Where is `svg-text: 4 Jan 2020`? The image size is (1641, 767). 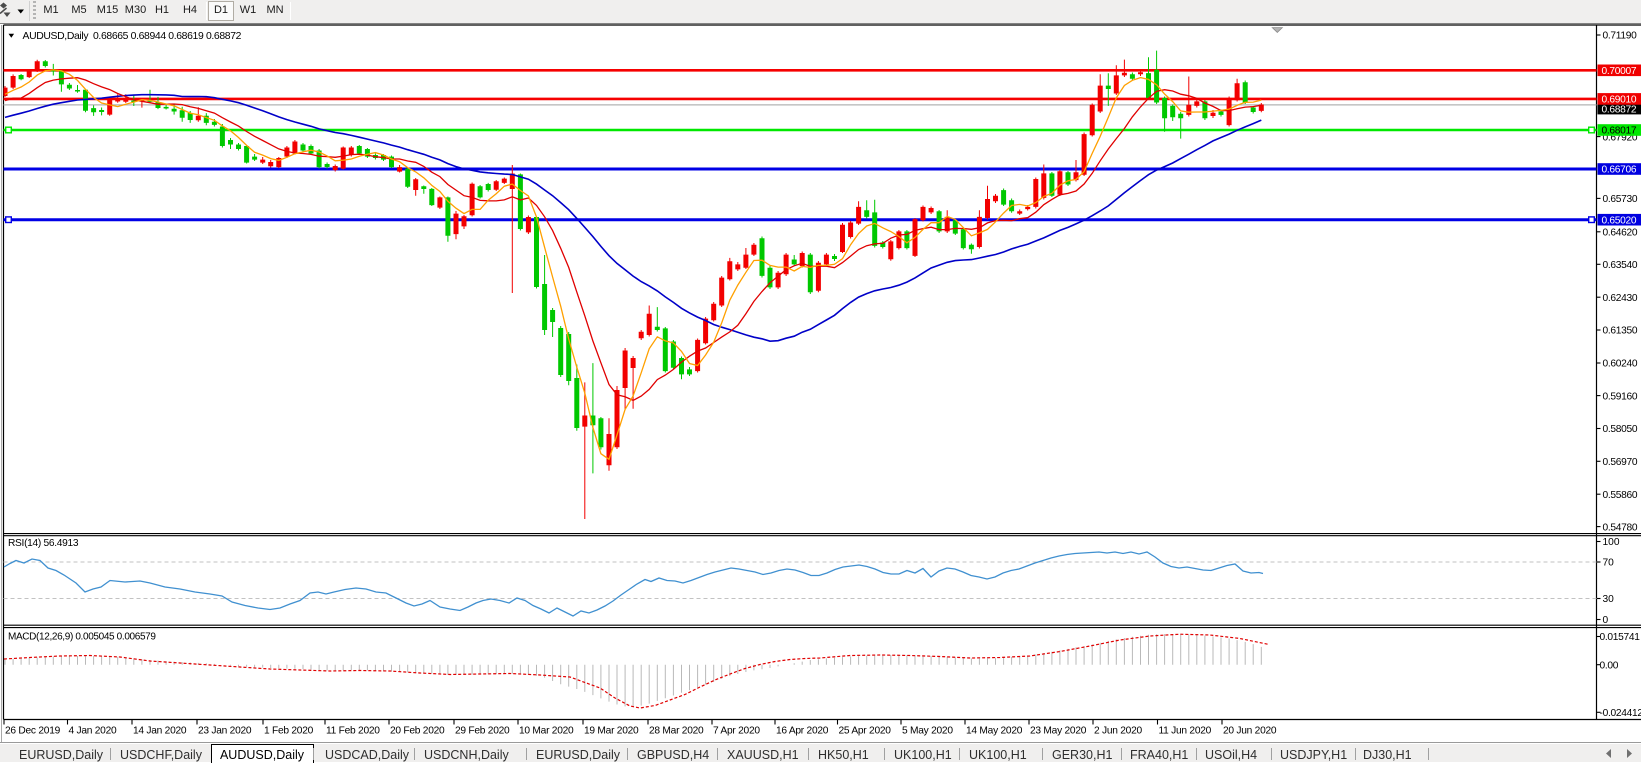 svg-text: 4 Jan 2020 is located at coordinates (93, 731).